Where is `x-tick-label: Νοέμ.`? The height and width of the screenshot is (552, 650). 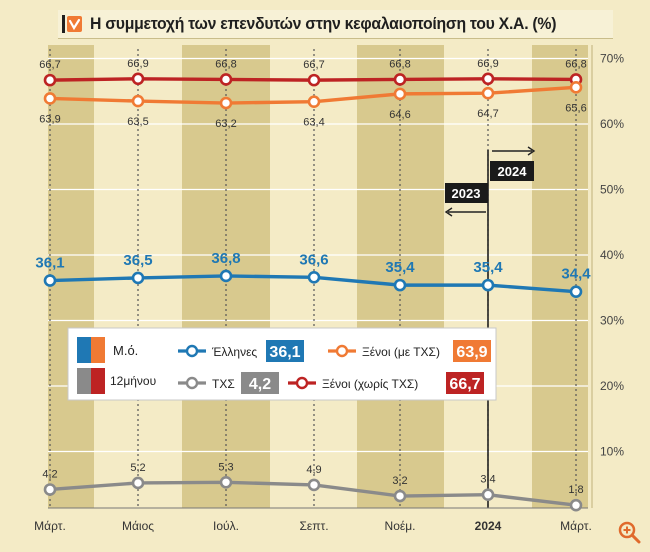
x-tick-label: Νοέμ. is located at coordinates (400, 526).